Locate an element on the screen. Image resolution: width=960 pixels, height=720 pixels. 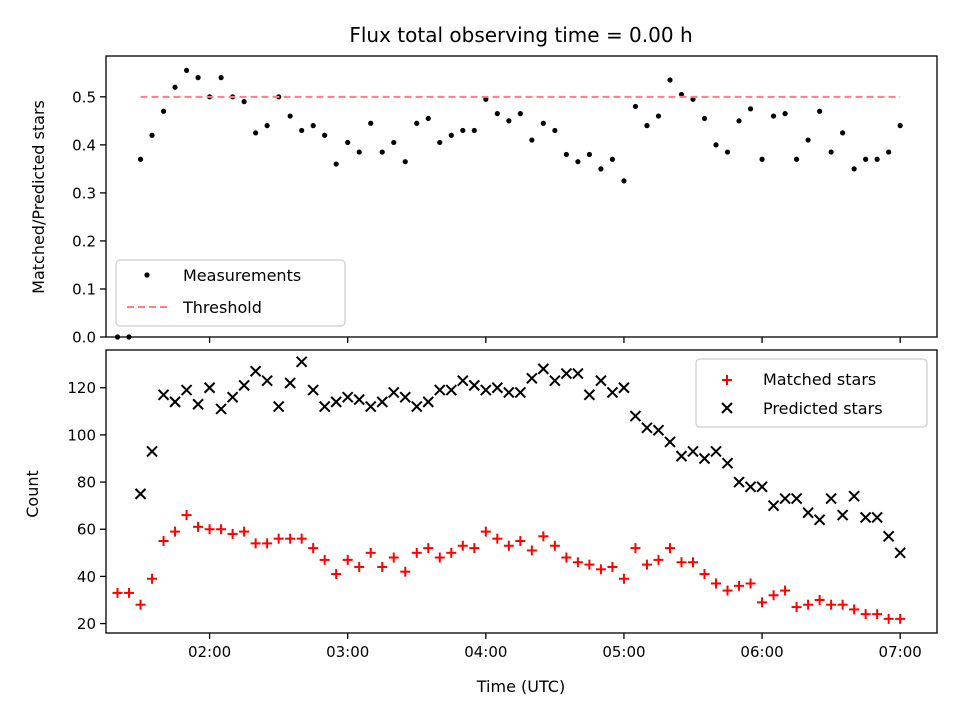
top-legend: Measurements Threshold is located at coordinates (230, 293).